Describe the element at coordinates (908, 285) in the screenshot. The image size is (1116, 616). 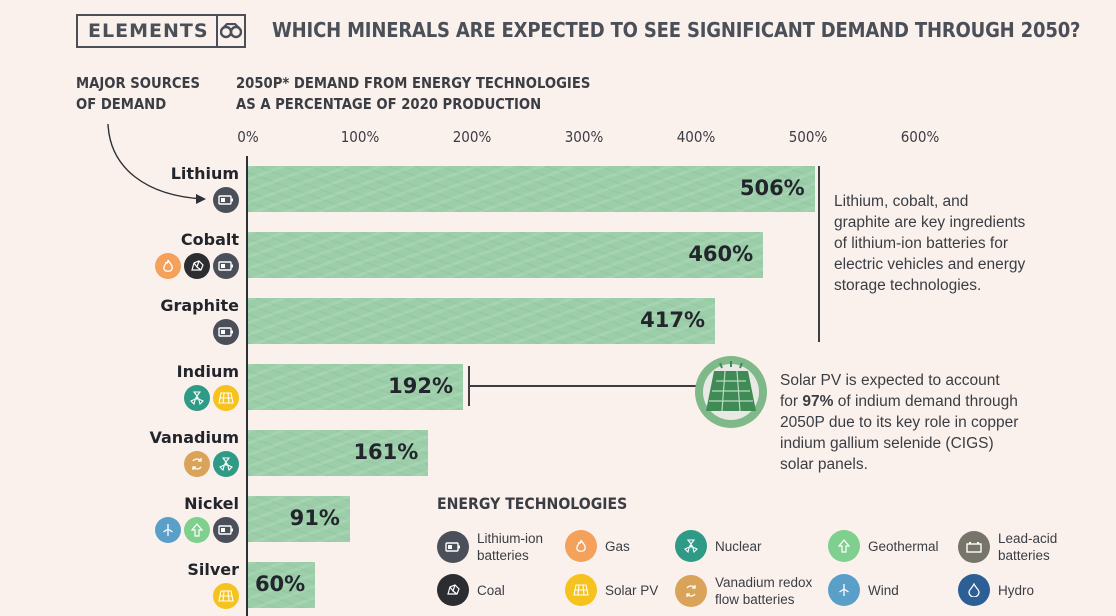
I see `battery-note-line: storage technologies.` at that location.